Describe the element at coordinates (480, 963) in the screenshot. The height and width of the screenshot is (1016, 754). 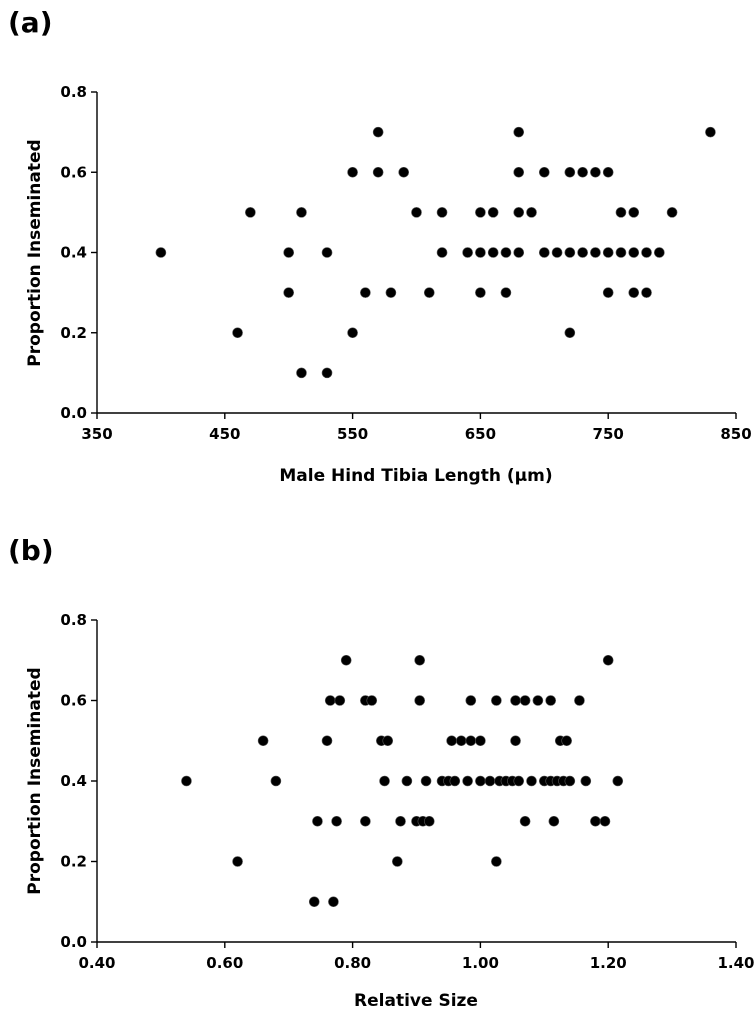
I see `panel-b-x-tick-label: 1.00` at that location.